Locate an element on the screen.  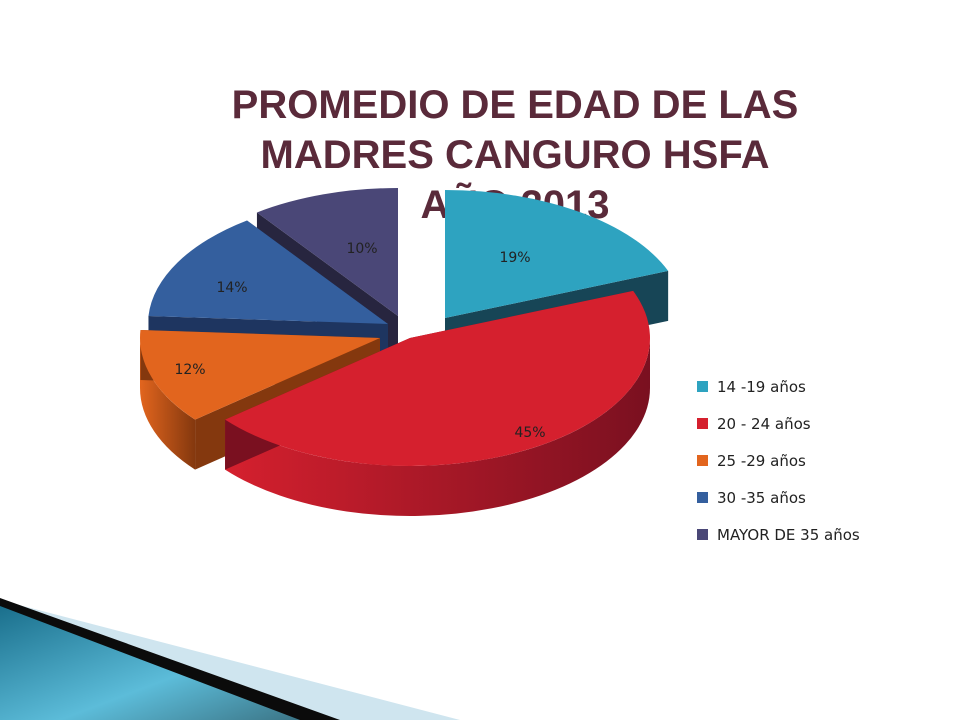
swoosh-blue-band is located at coordinates (150, 663).